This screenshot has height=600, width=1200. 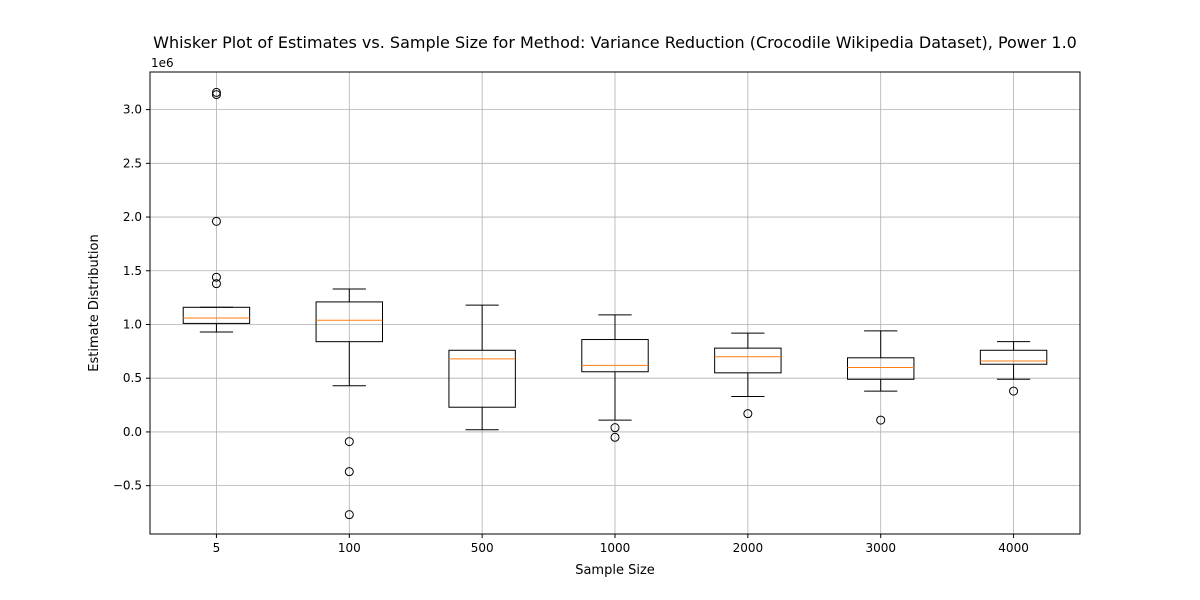 I want to click on x-tick-label: 5, so click(x=217, y=548).